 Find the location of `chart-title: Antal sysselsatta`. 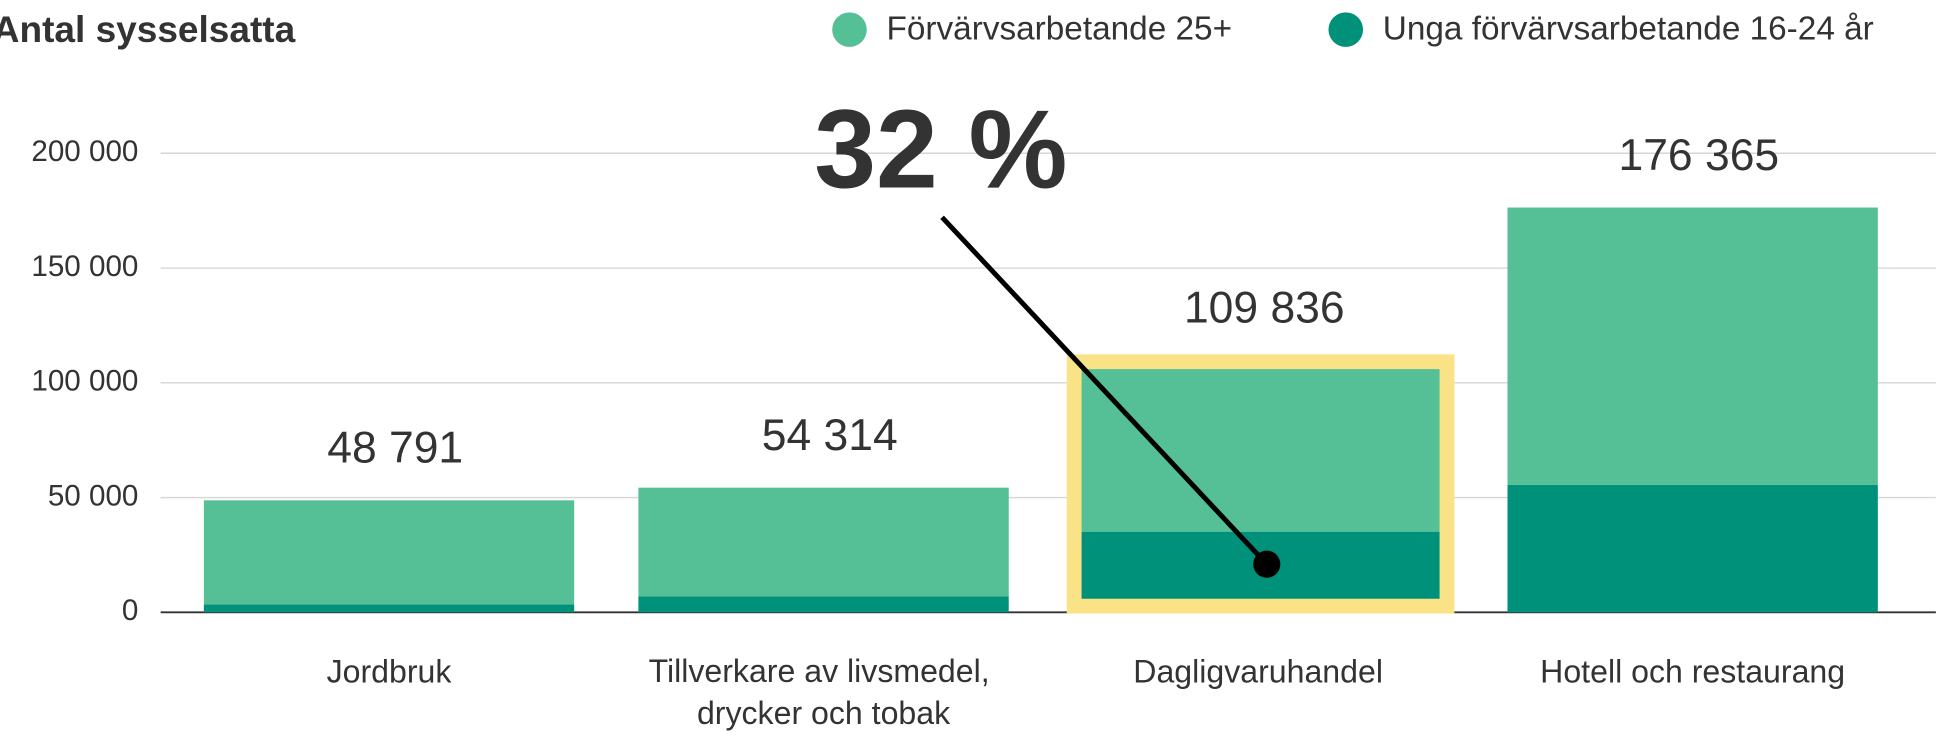

chart-title: Antal sysselsatta is located at coordinates (148, 29).